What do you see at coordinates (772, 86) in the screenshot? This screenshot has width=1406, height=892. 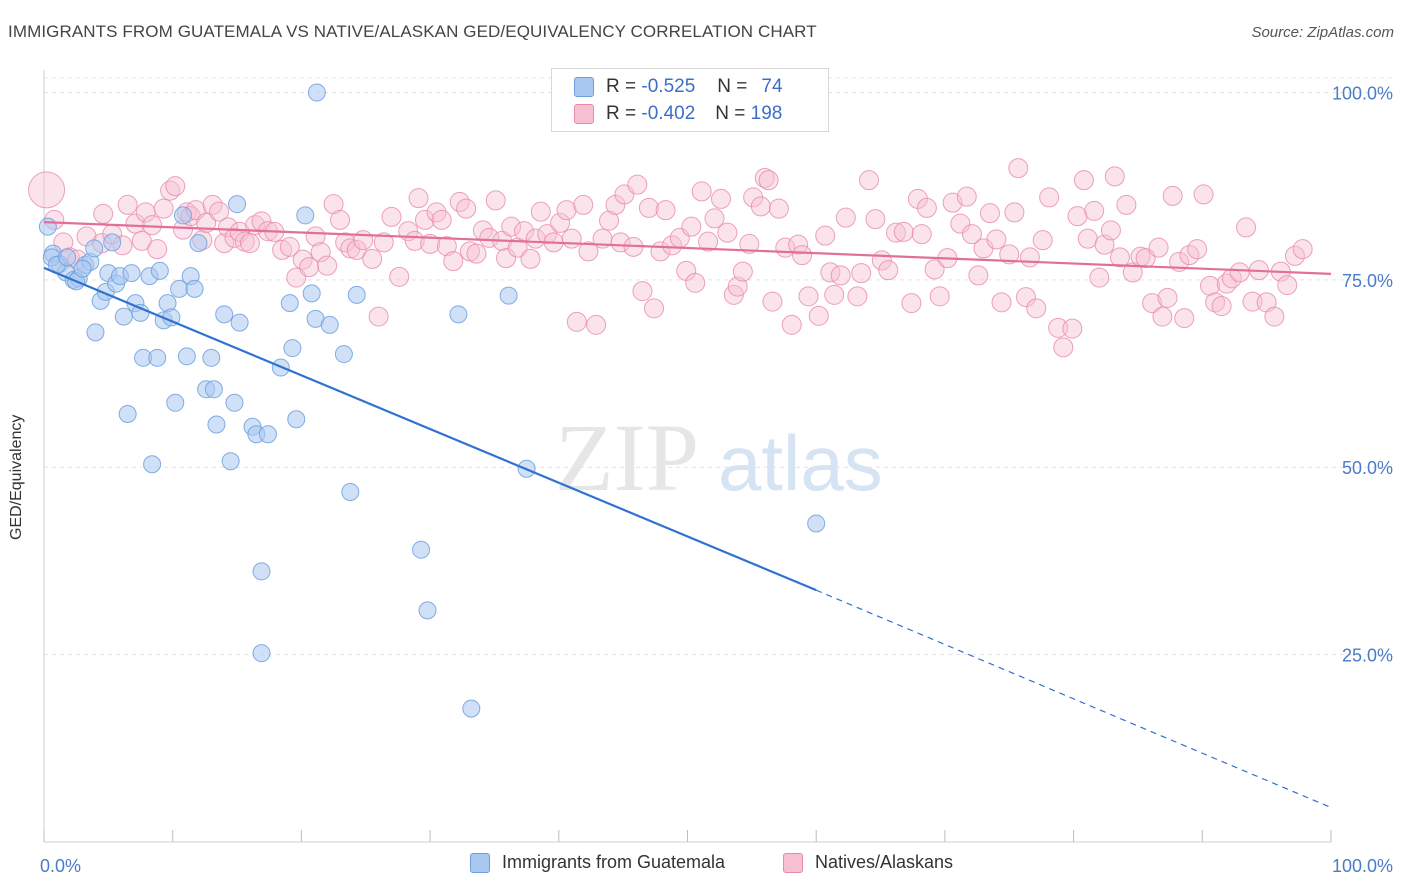 I see `legend-n-value: 74` at bounding box center [772, 86].